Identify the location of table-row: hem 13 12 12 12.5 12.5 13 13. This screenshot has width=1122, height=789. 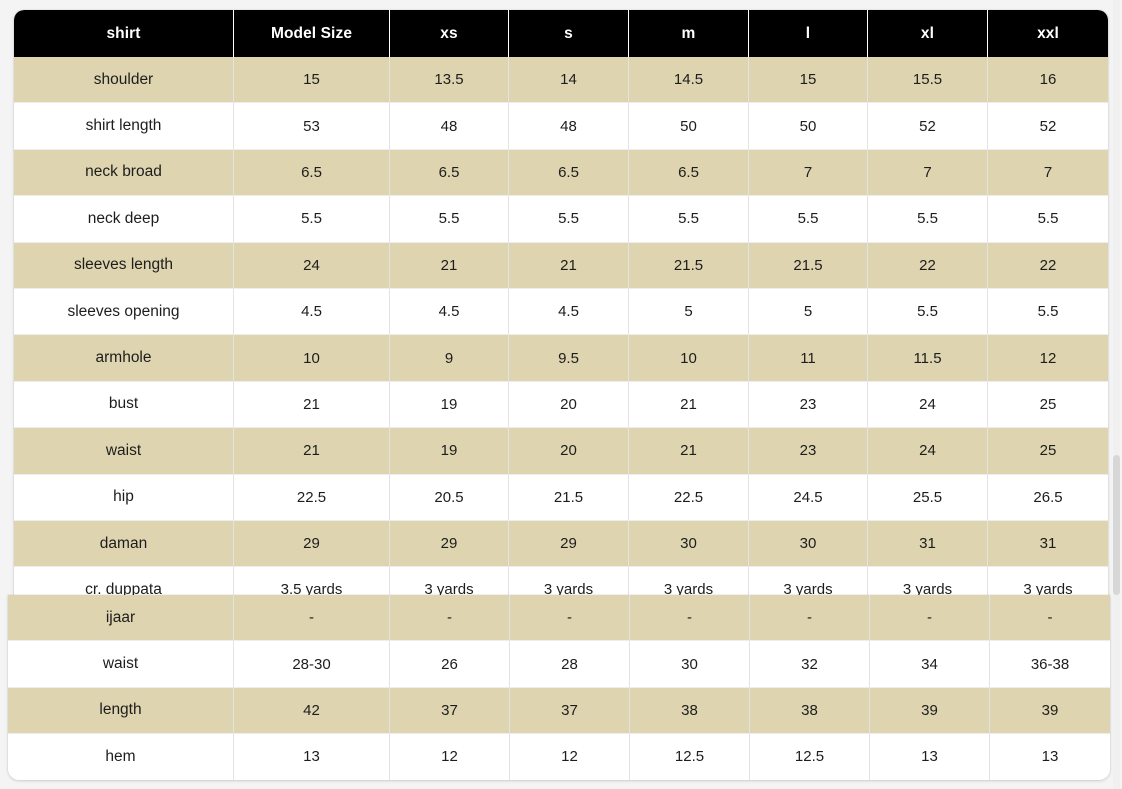
(559, 757).